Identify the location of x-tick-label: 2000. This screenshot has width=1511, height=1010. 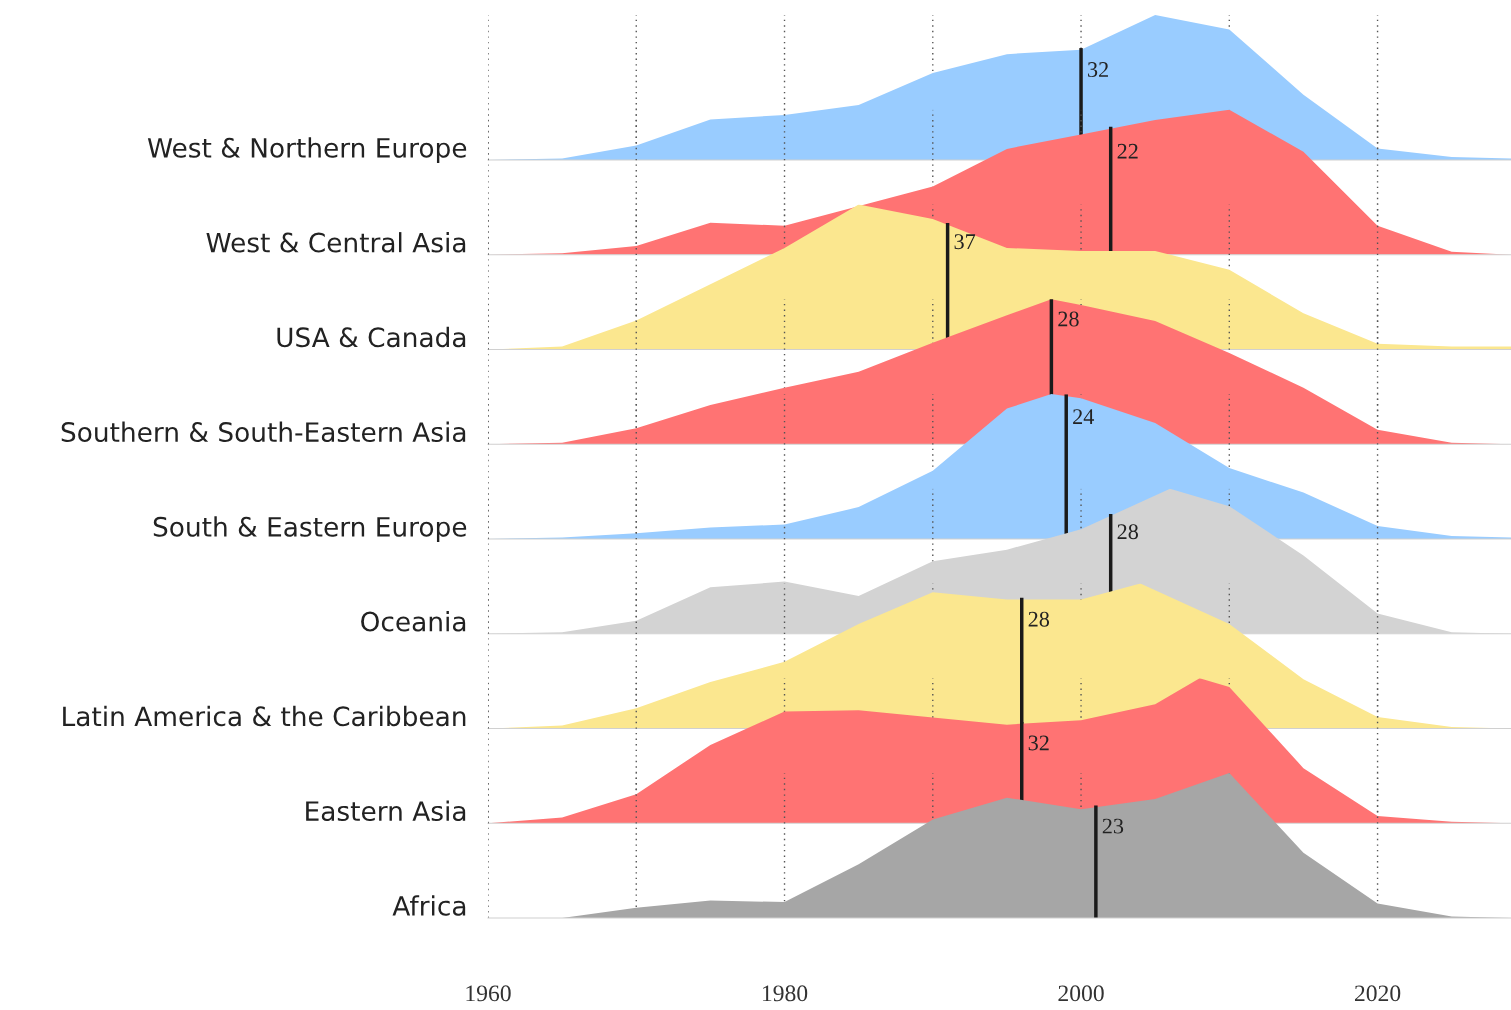
(1081, 993).